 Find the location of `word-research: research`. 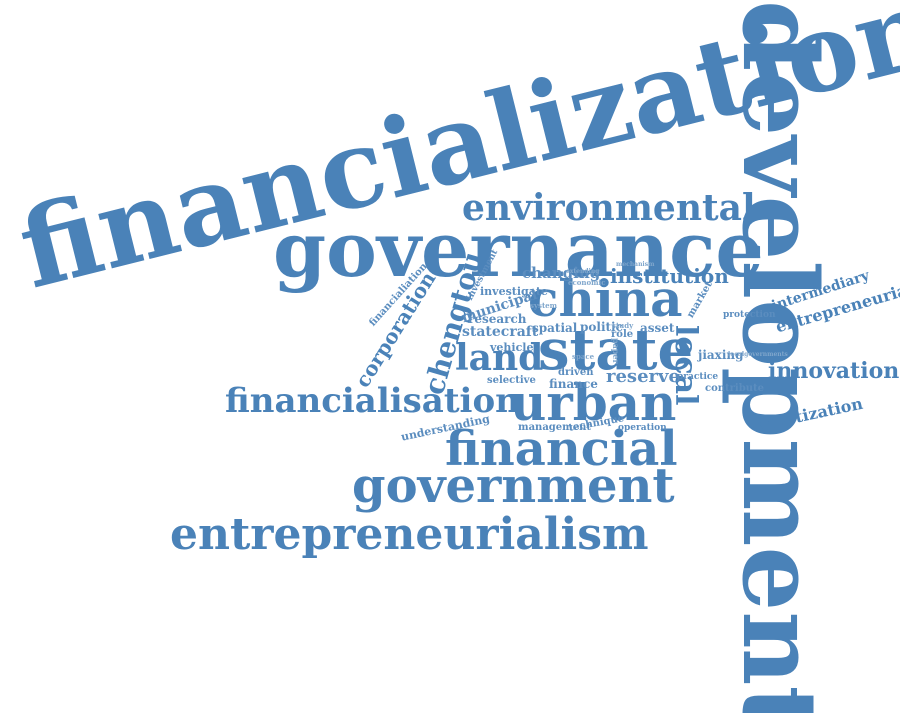

word-research: research is located at coordinates (497, 319).